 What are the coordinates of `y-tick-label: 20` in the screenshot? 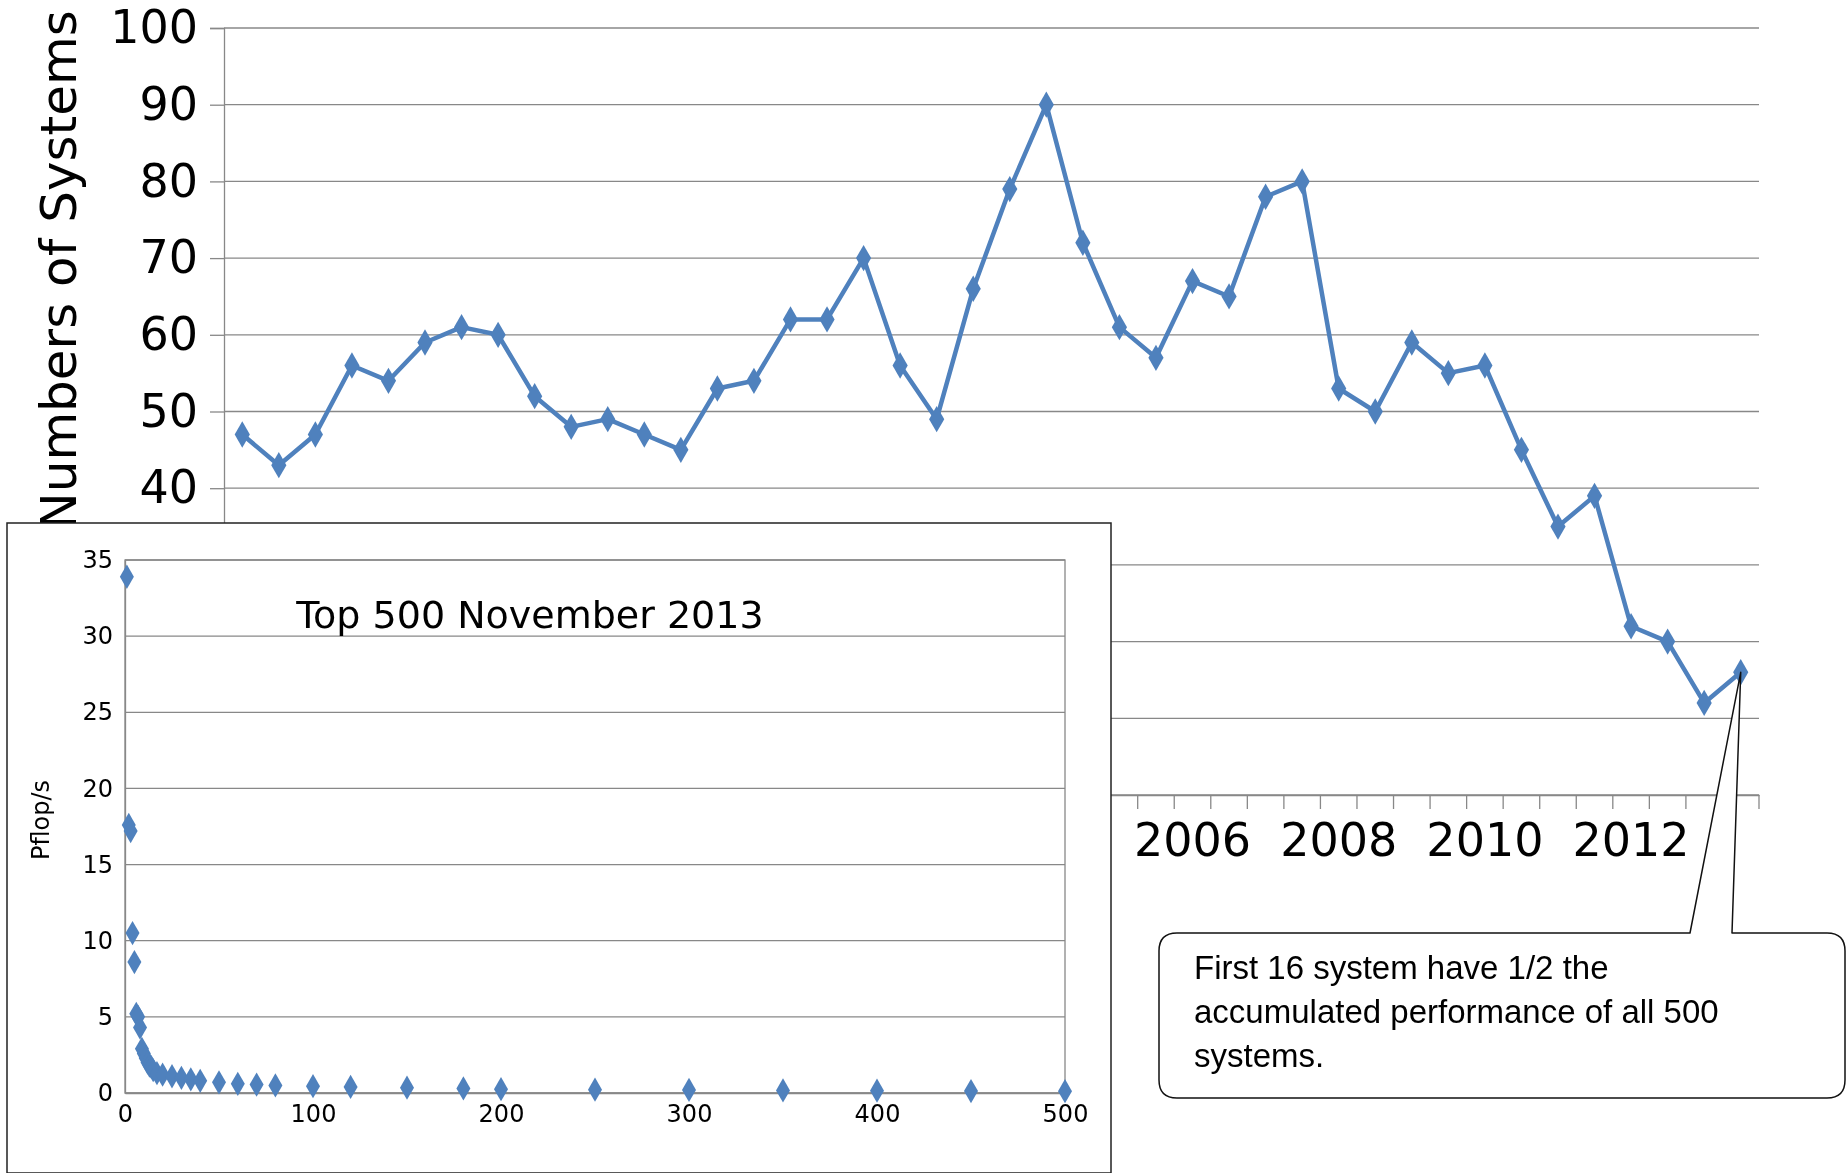 It's located at (97, 788).